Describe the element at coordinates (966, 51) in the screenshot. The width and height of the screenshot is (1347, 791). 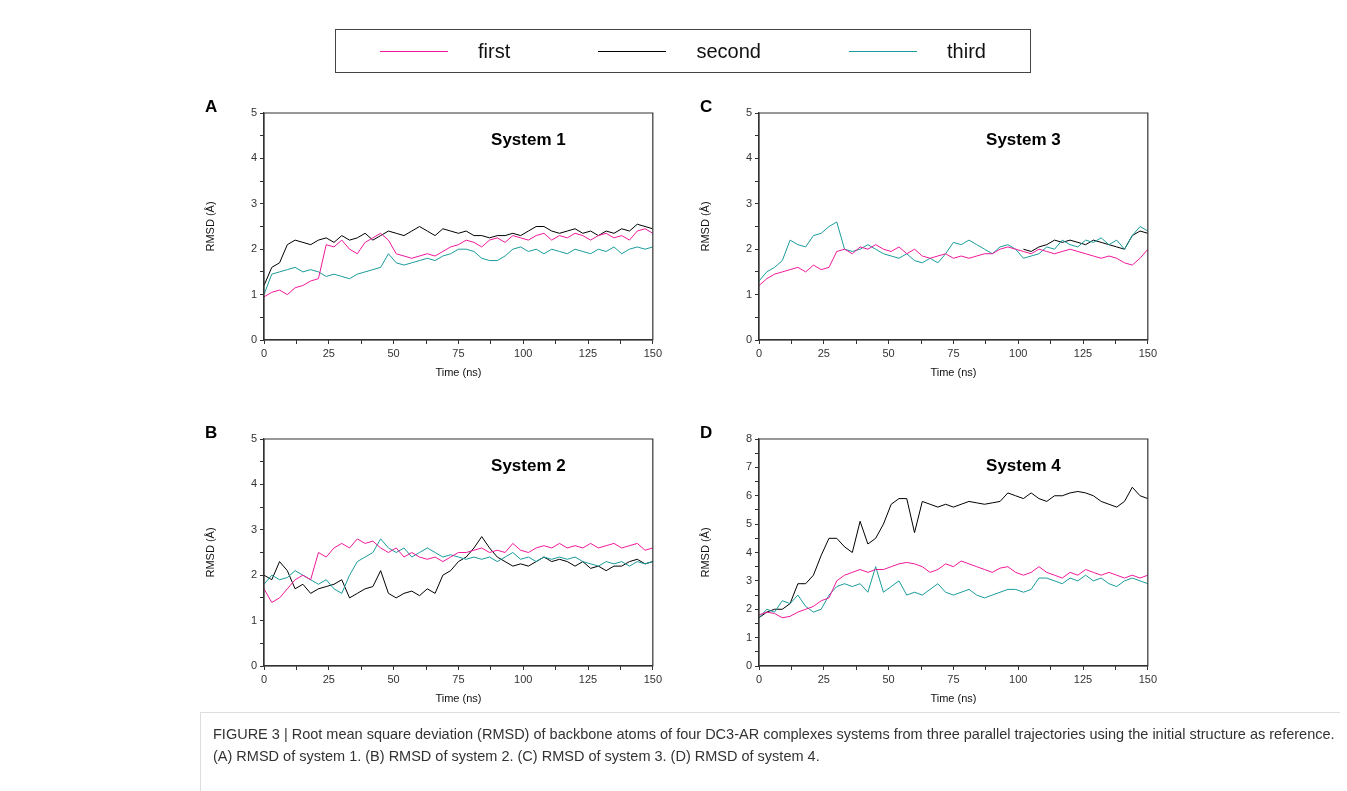
I see `legend-label: third` at that location.